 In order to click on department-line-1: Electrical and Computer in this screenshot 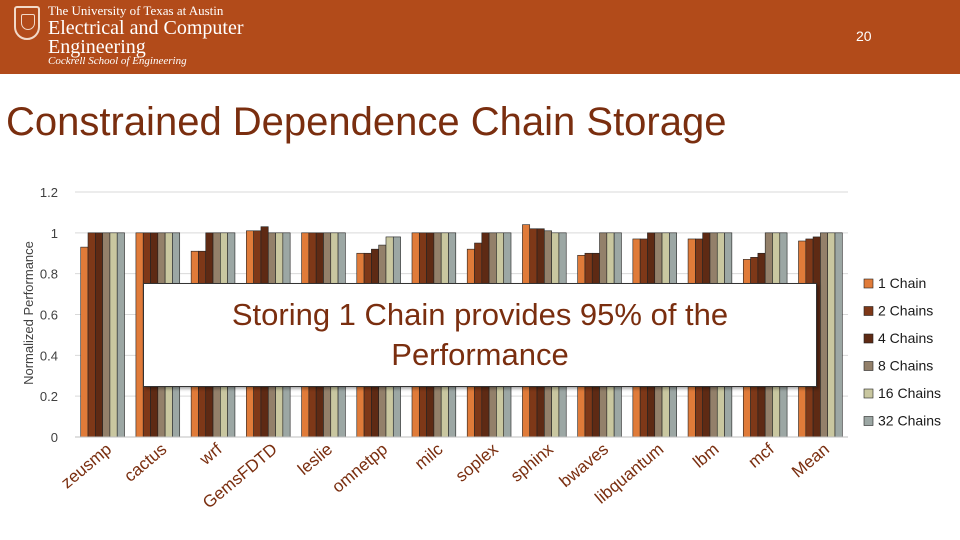, I will do `click(146, 28)`.